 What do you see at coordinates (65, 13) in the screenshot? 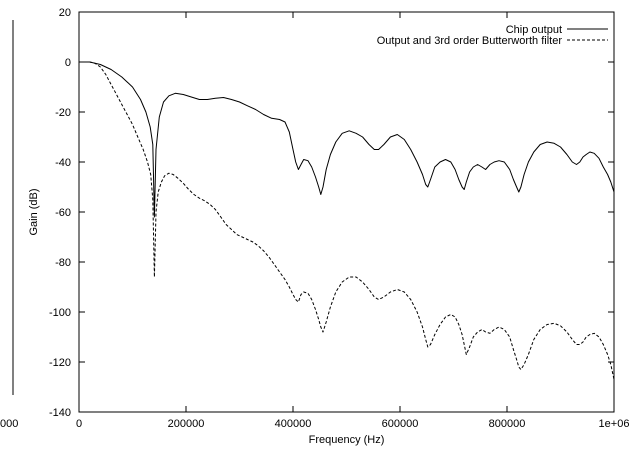
I see `y-tick-label: 20` at bounding box center [65, 13].